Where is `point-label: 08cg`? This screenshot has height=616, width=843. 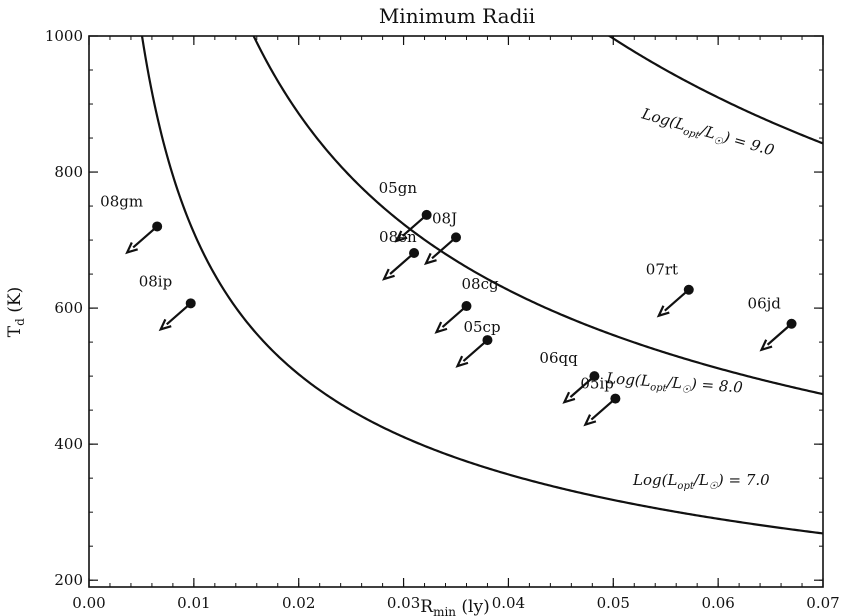
point-label: 08cg is located at coordinates (479, 284).